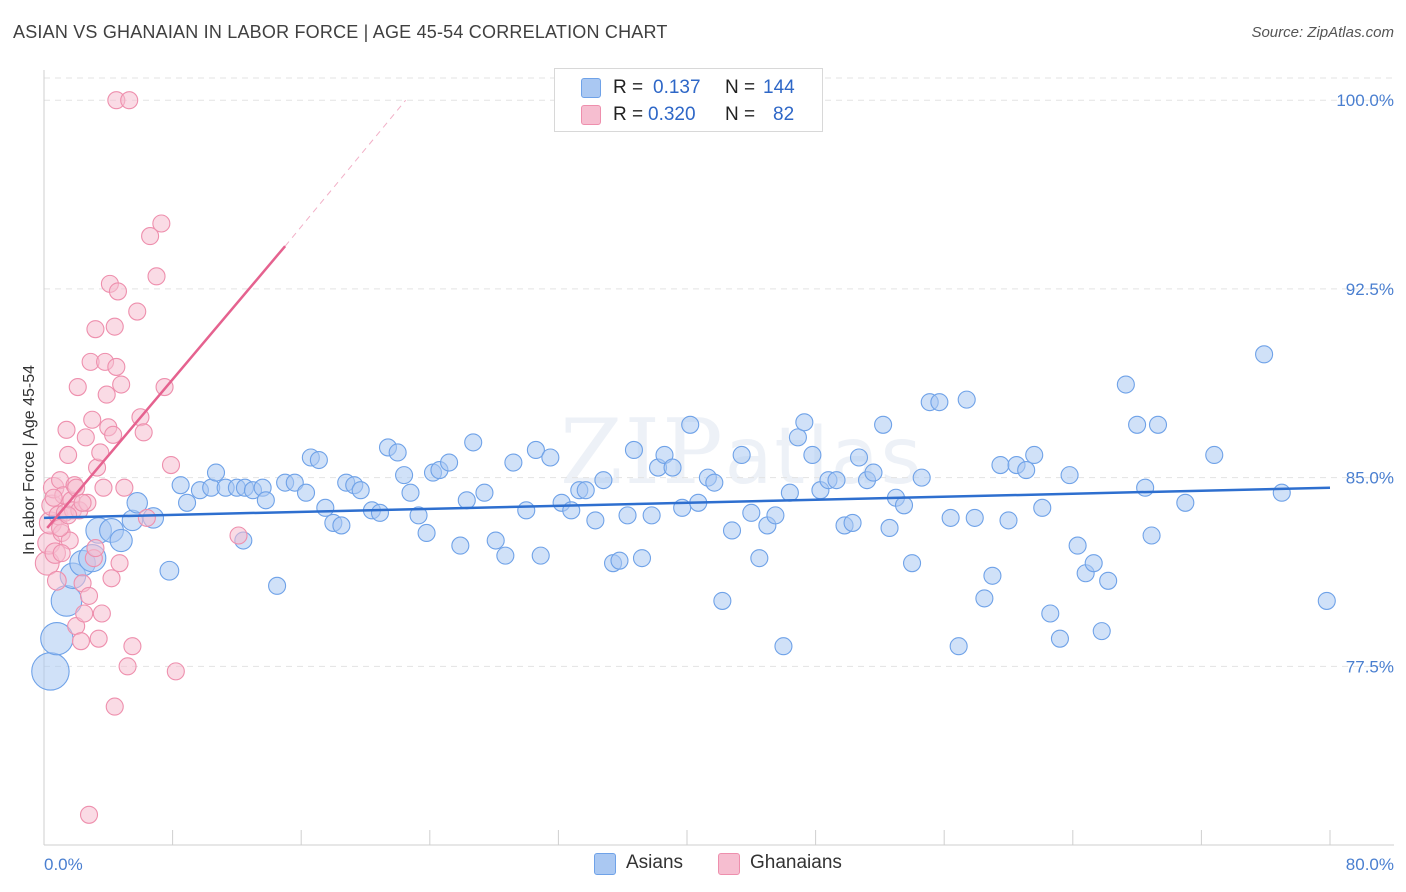  Describe the element at coordinates (605, 864) in the screenshot. I see `legend-swatch-asians` at that location.